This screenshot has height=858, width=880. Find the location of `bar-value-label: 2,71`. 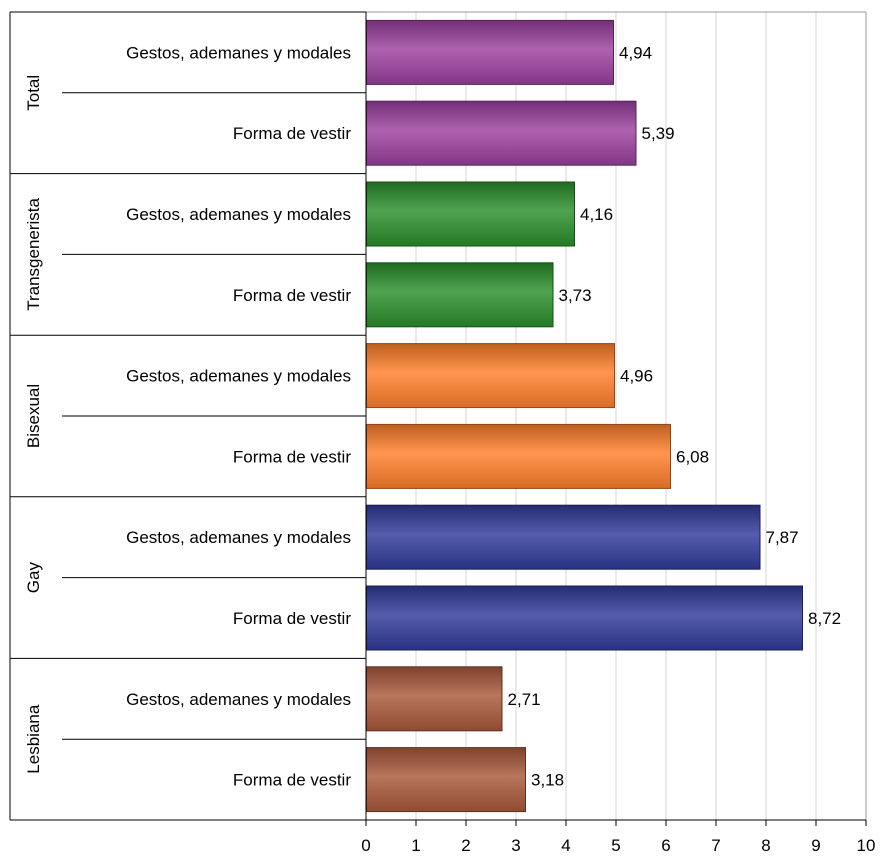

bar-value-label: 2,71 is located at coordinates (524, 699).